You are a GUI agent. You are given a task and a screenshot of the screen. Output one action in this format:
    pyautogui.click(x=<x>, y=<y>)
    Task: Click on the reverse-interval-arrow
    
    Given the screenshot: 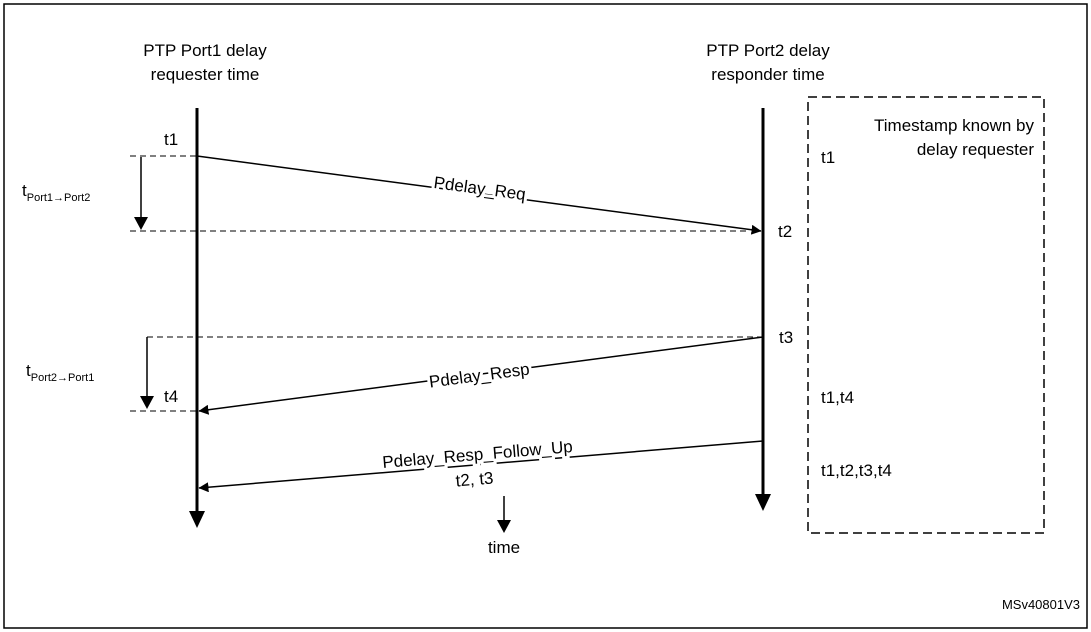 What is the action you would take?
    pyautogui.click(x=147, y=373)
    